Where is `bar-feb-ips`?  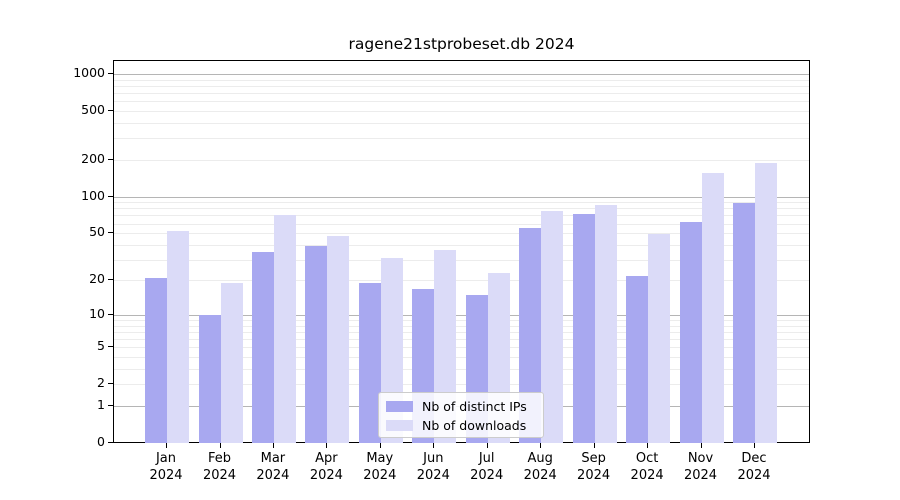 bar-feb-ips is located at coordinates (209, 378).